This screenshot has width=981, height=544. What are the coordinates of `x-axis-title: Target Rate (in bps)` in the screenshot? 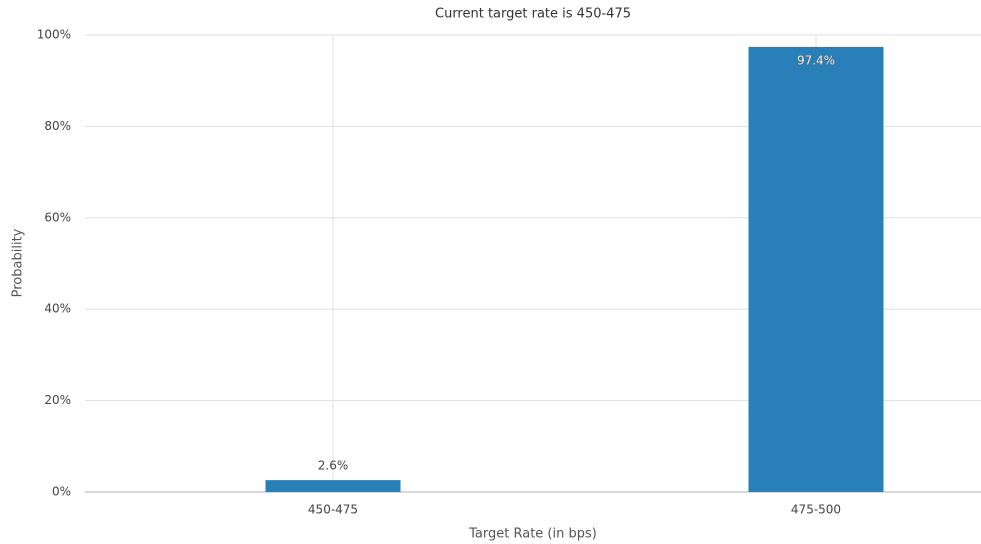 It's located at (532, 534).